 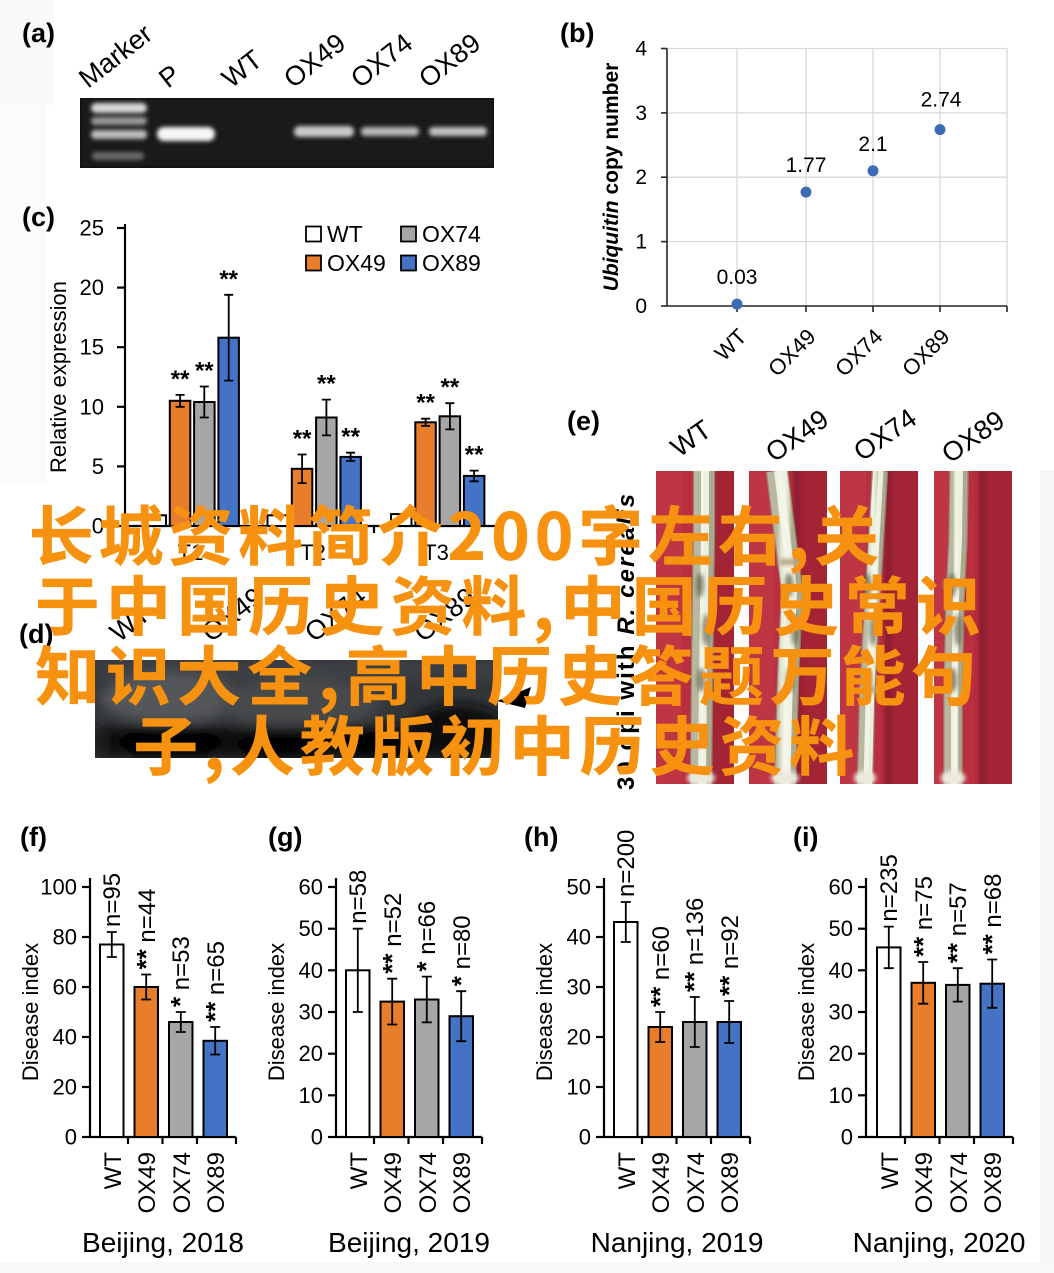 What do you see at coordinates (98, 466) in the screenshot?
I see `svg-text: 5` at bounding box center [98, 466].